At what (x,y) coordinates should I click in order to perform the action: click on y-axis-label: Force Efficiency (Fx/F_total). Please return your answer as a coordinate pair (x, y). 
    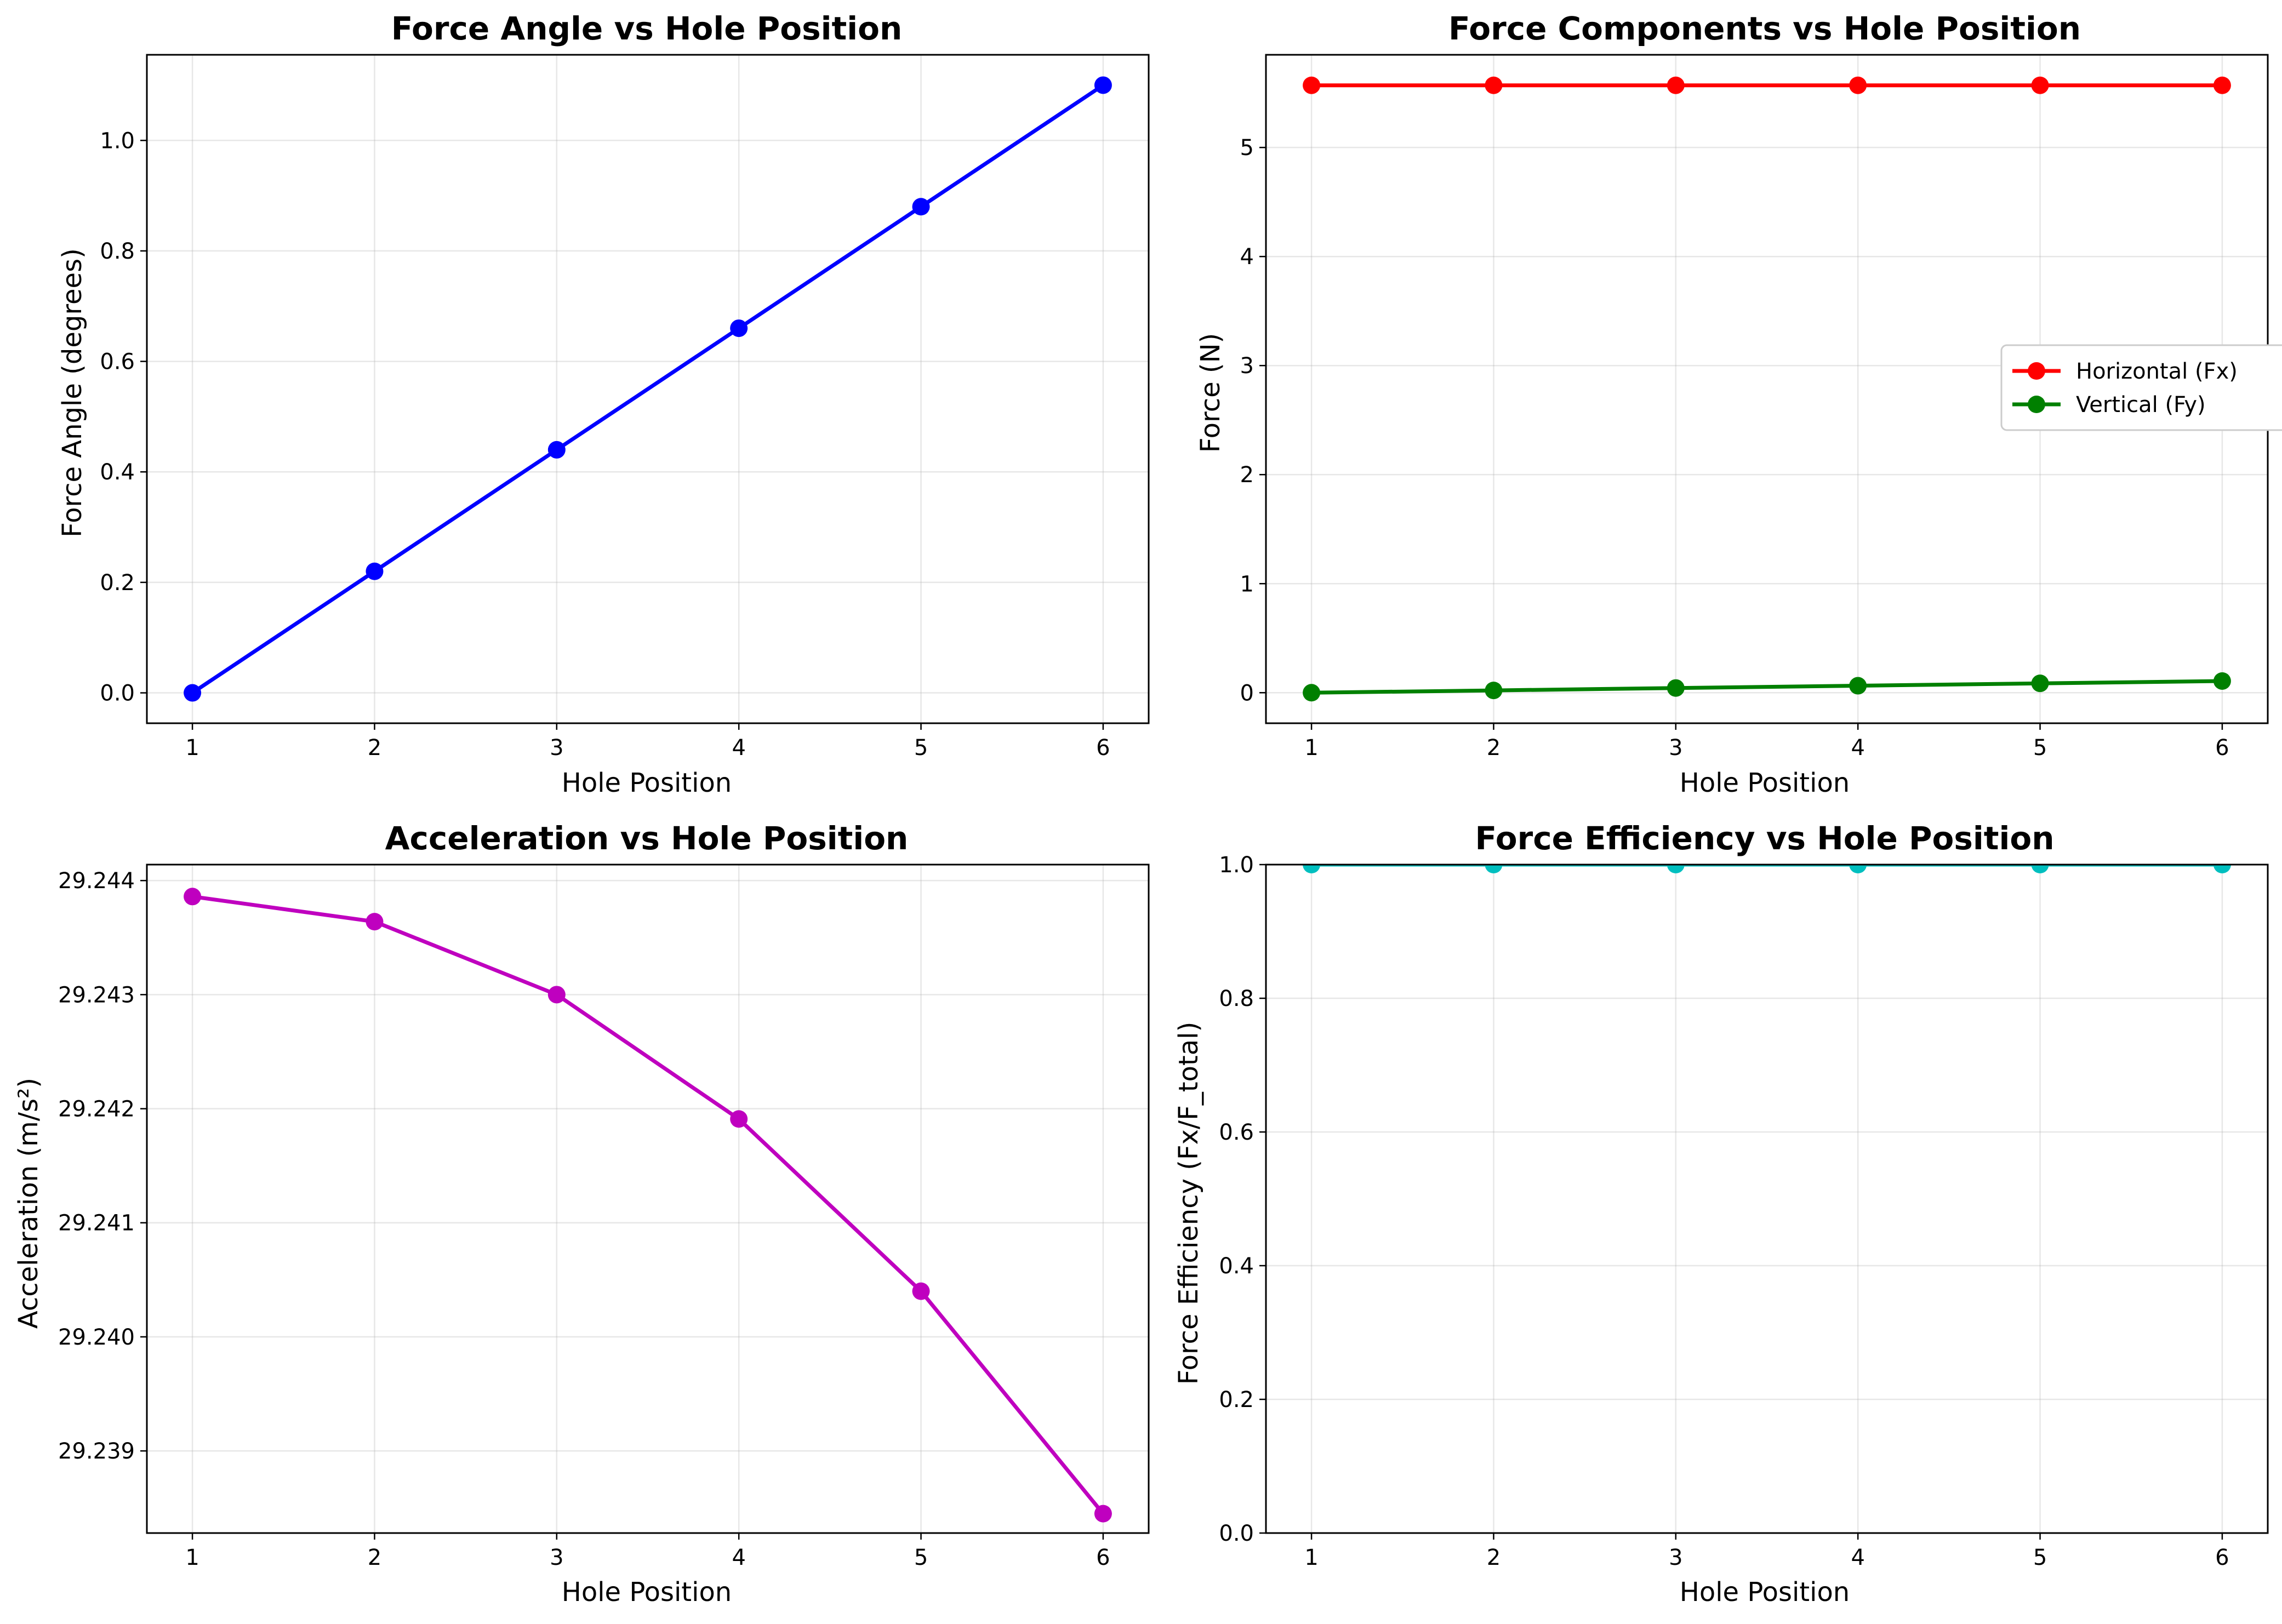
    Looking at the image, I should click on (1188, 1203).